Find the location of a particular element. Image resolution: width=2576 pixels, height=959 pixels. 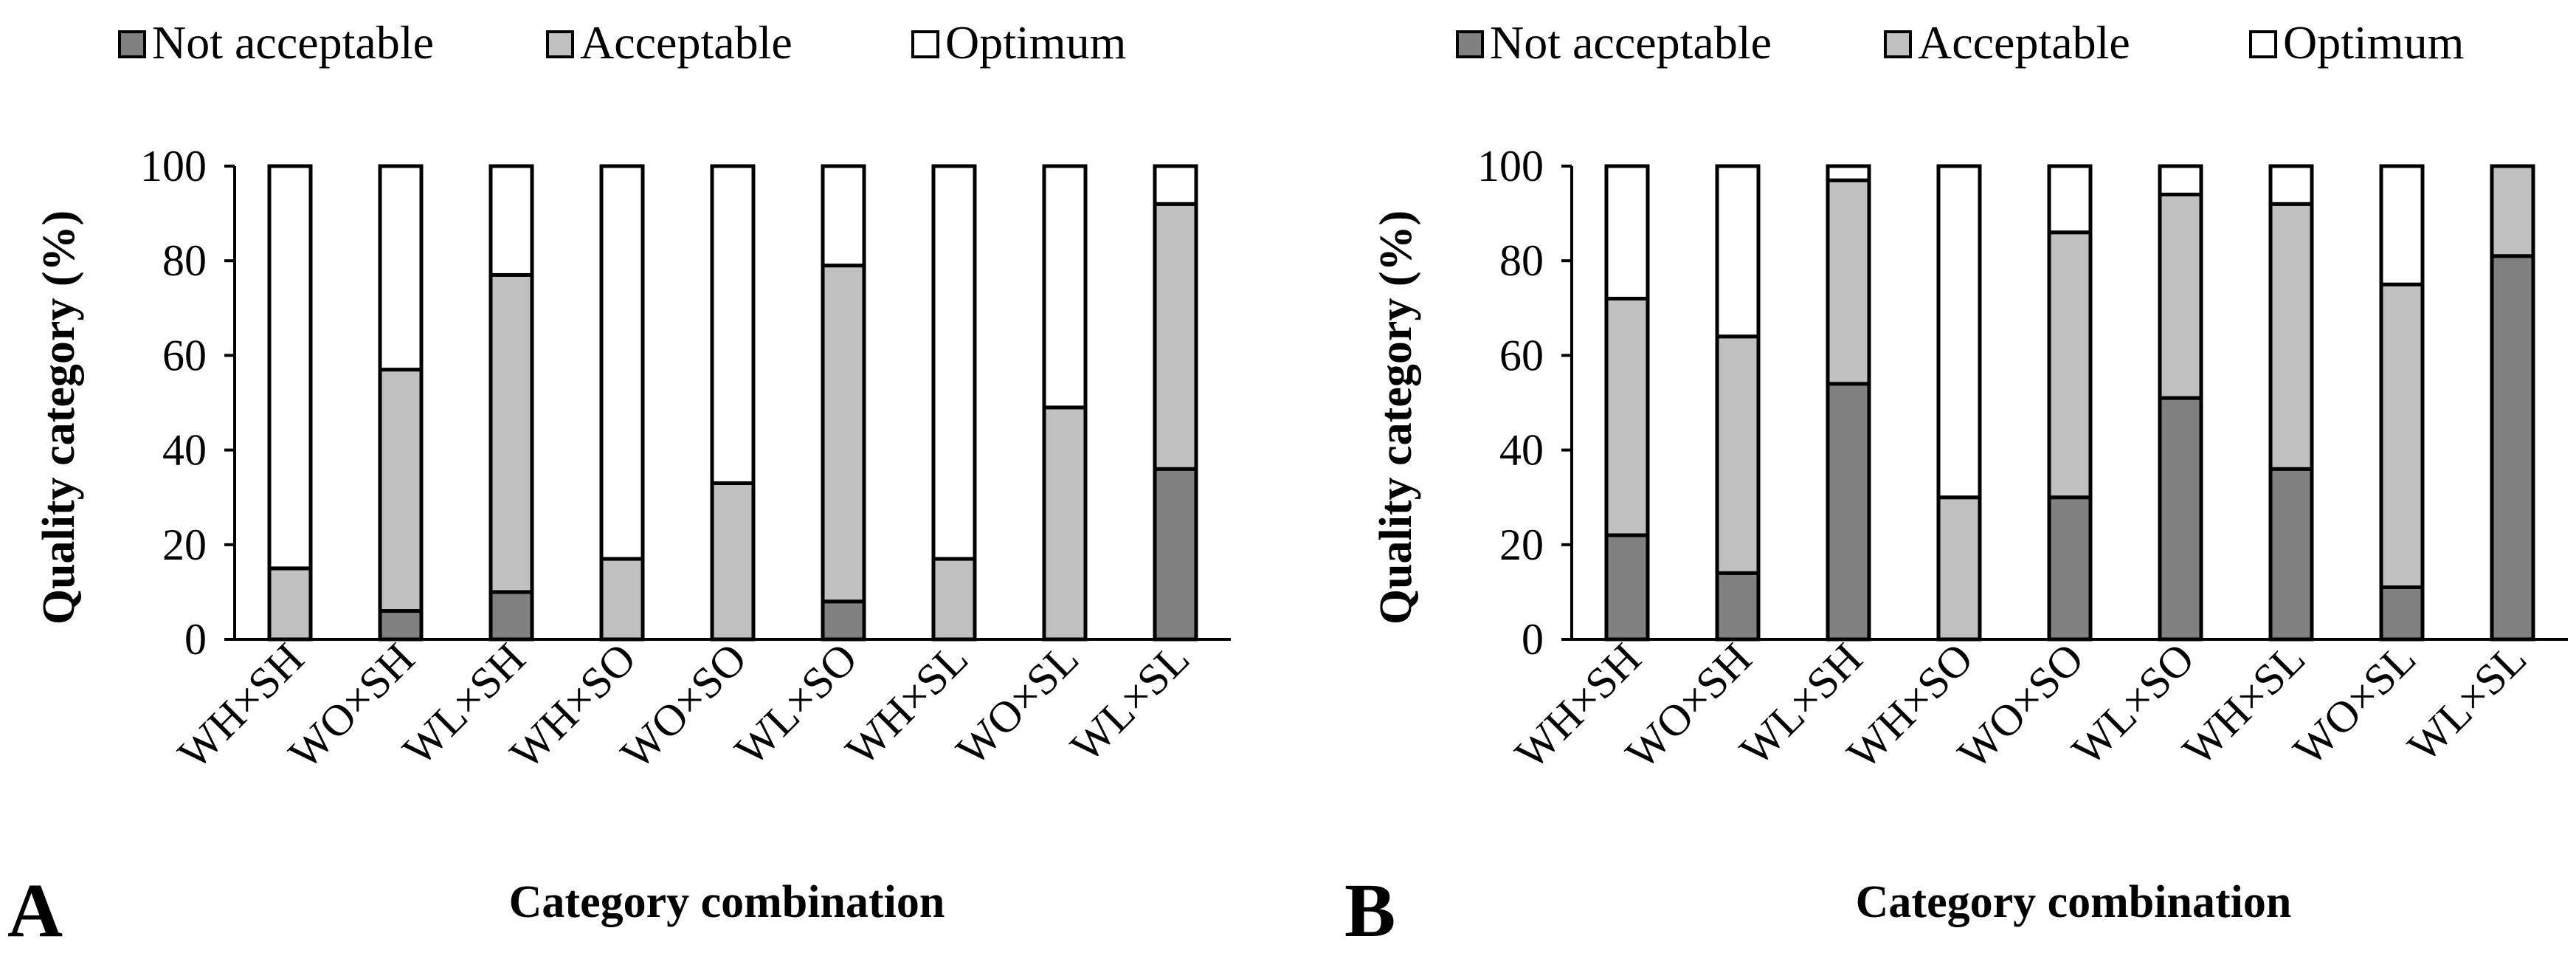

panel-label: B is located at coordinates (1369, 910).